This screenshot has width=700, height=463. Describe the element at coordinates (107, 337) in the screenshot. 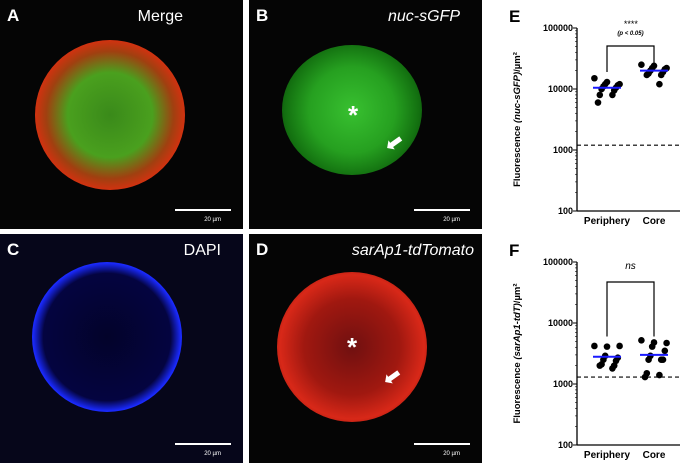

I see `dapi-ring` at that location.